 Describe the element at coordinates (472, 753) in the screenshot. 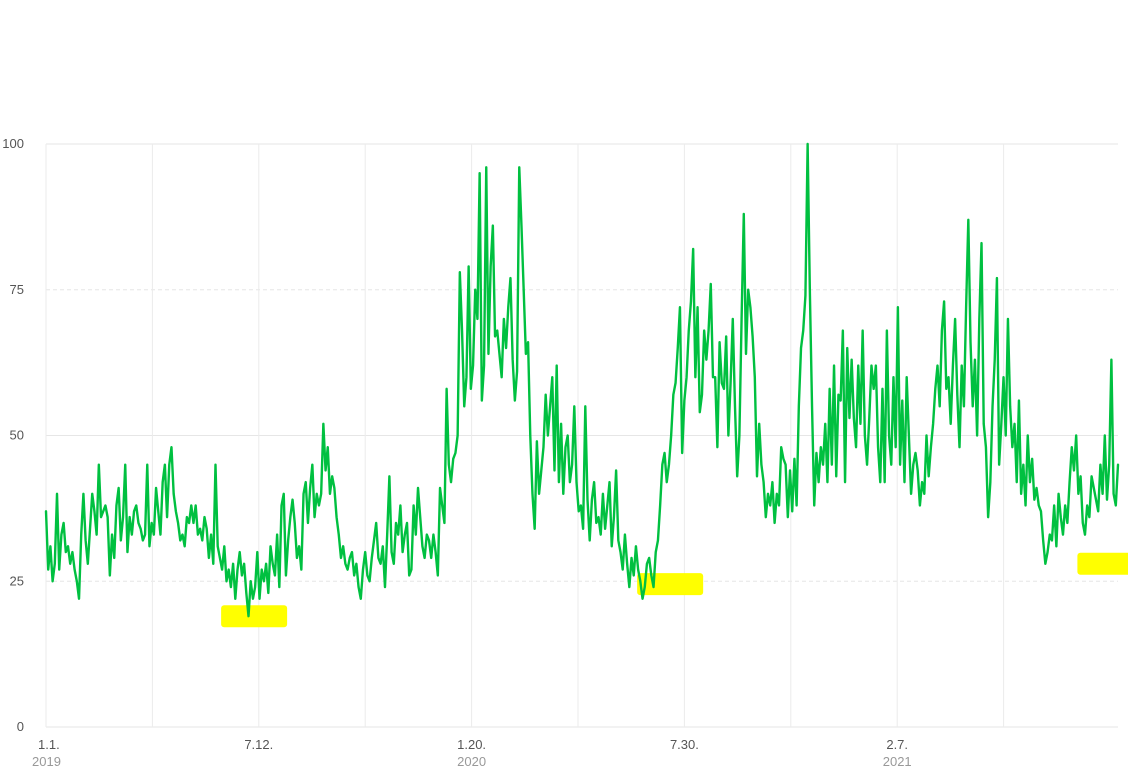

I see `x-axis: 1.1. 2019 7.12. 1.20. 2020 7.30. 2.7. 2021` at that location.